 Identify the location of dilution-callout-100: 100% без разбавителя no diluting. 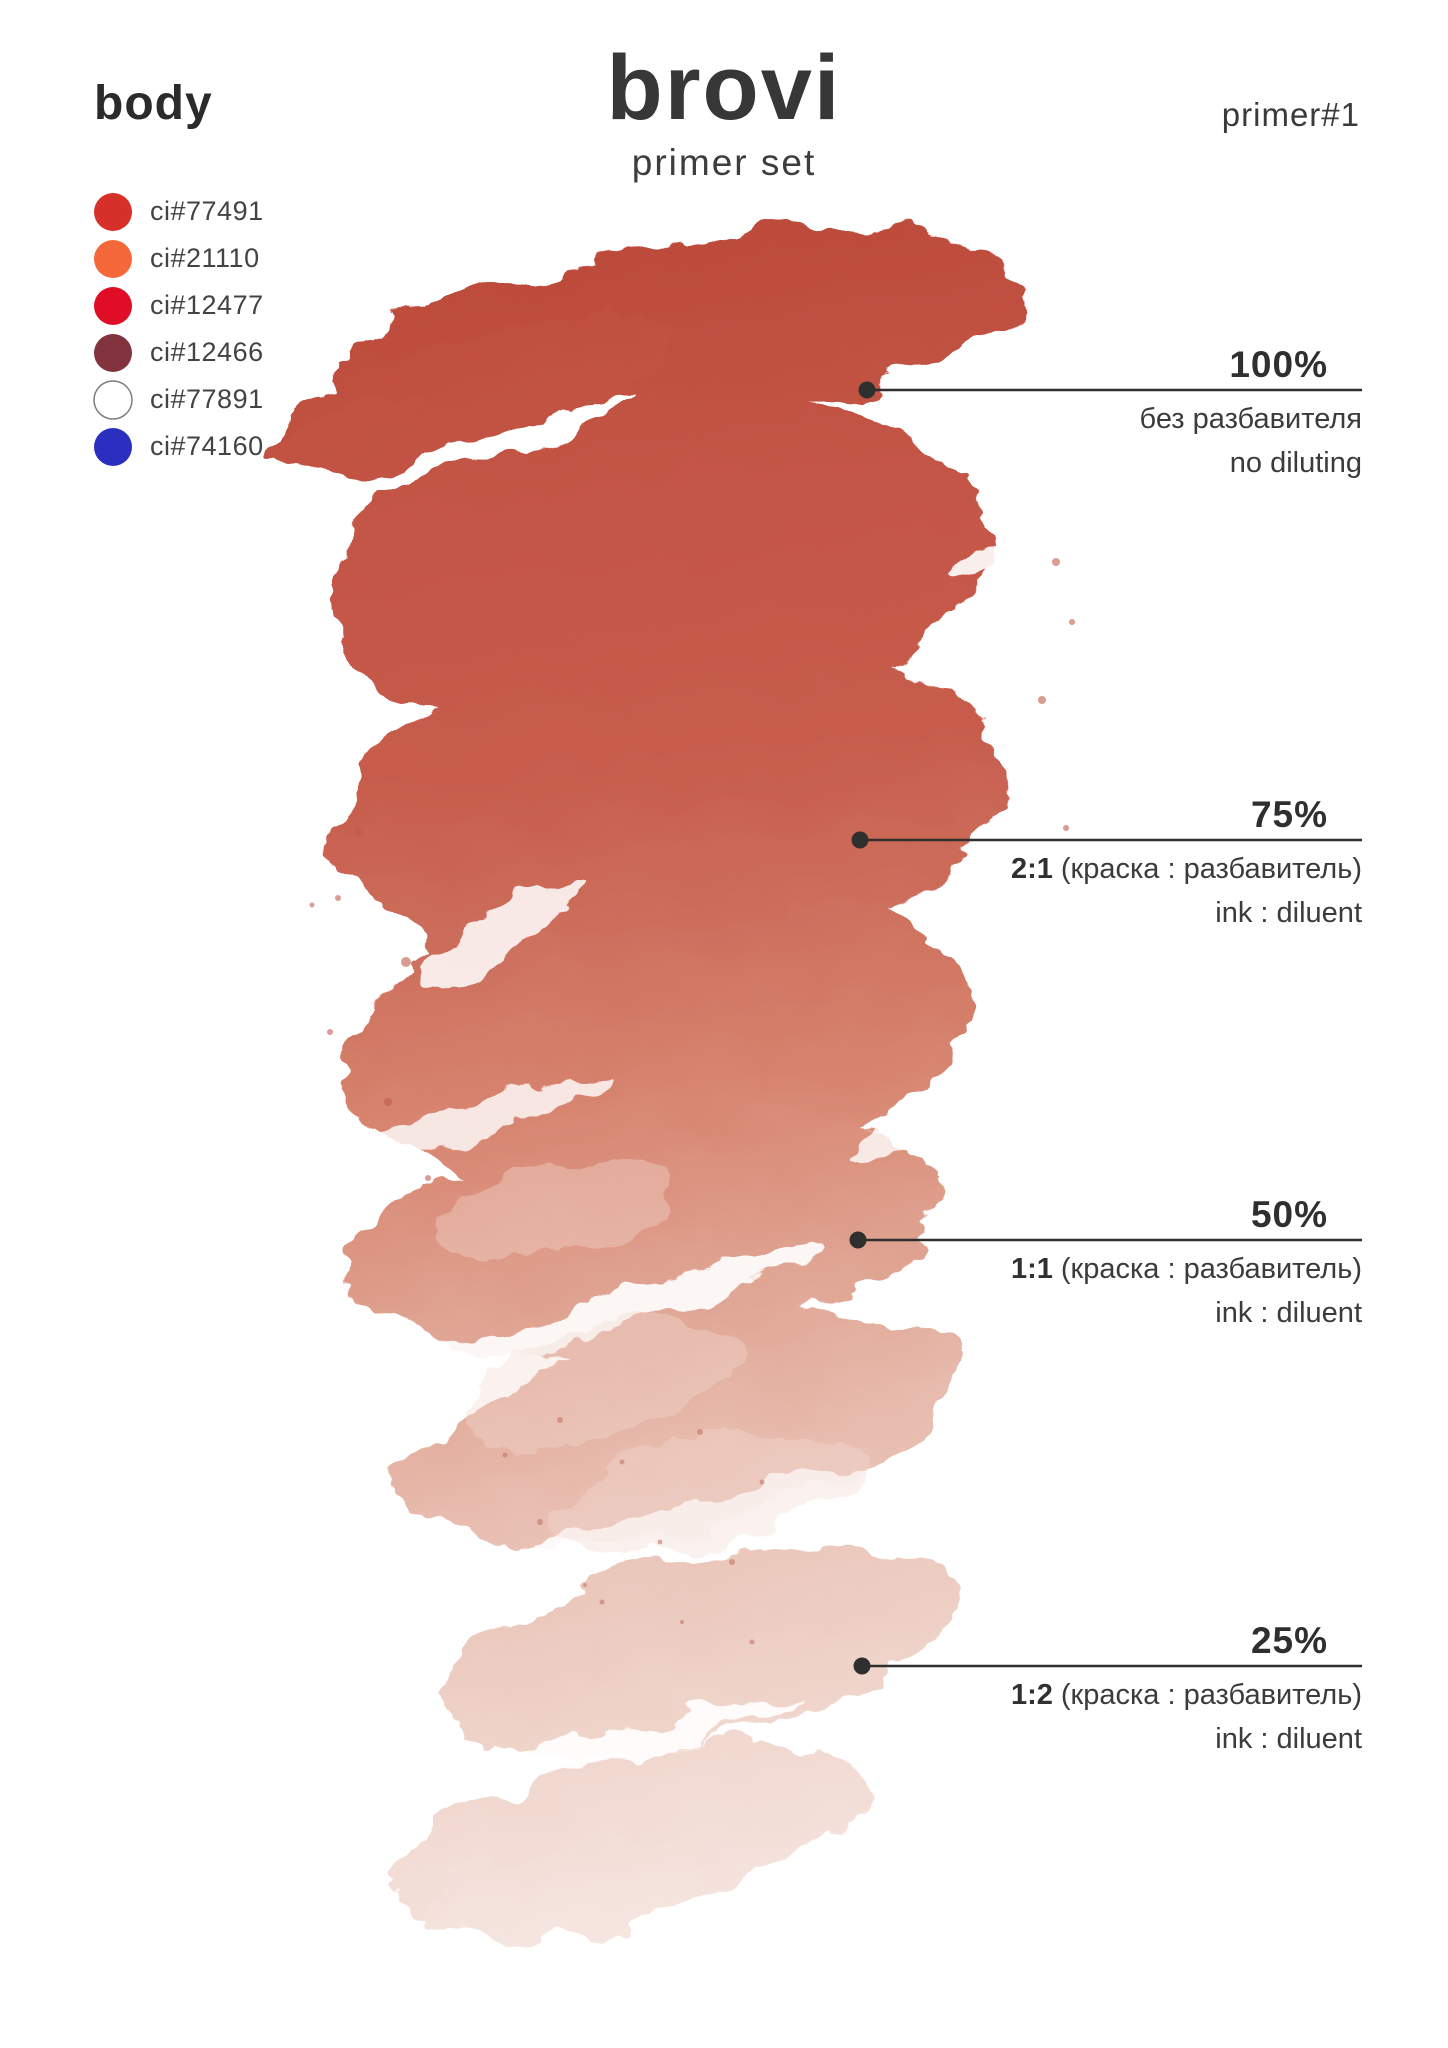
(1062, 412).